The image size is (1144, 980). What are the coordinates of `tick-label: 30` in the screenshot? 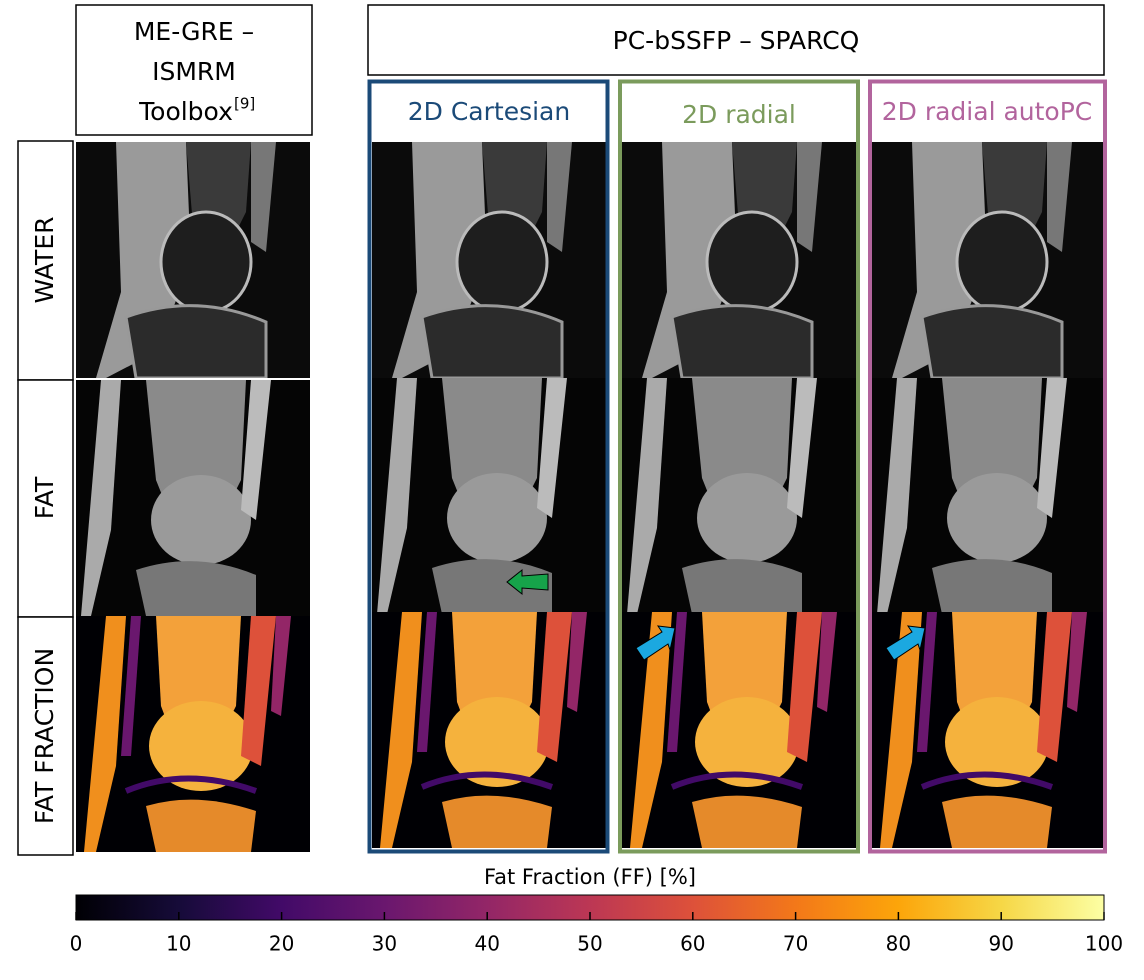 It's located at (384, 944).